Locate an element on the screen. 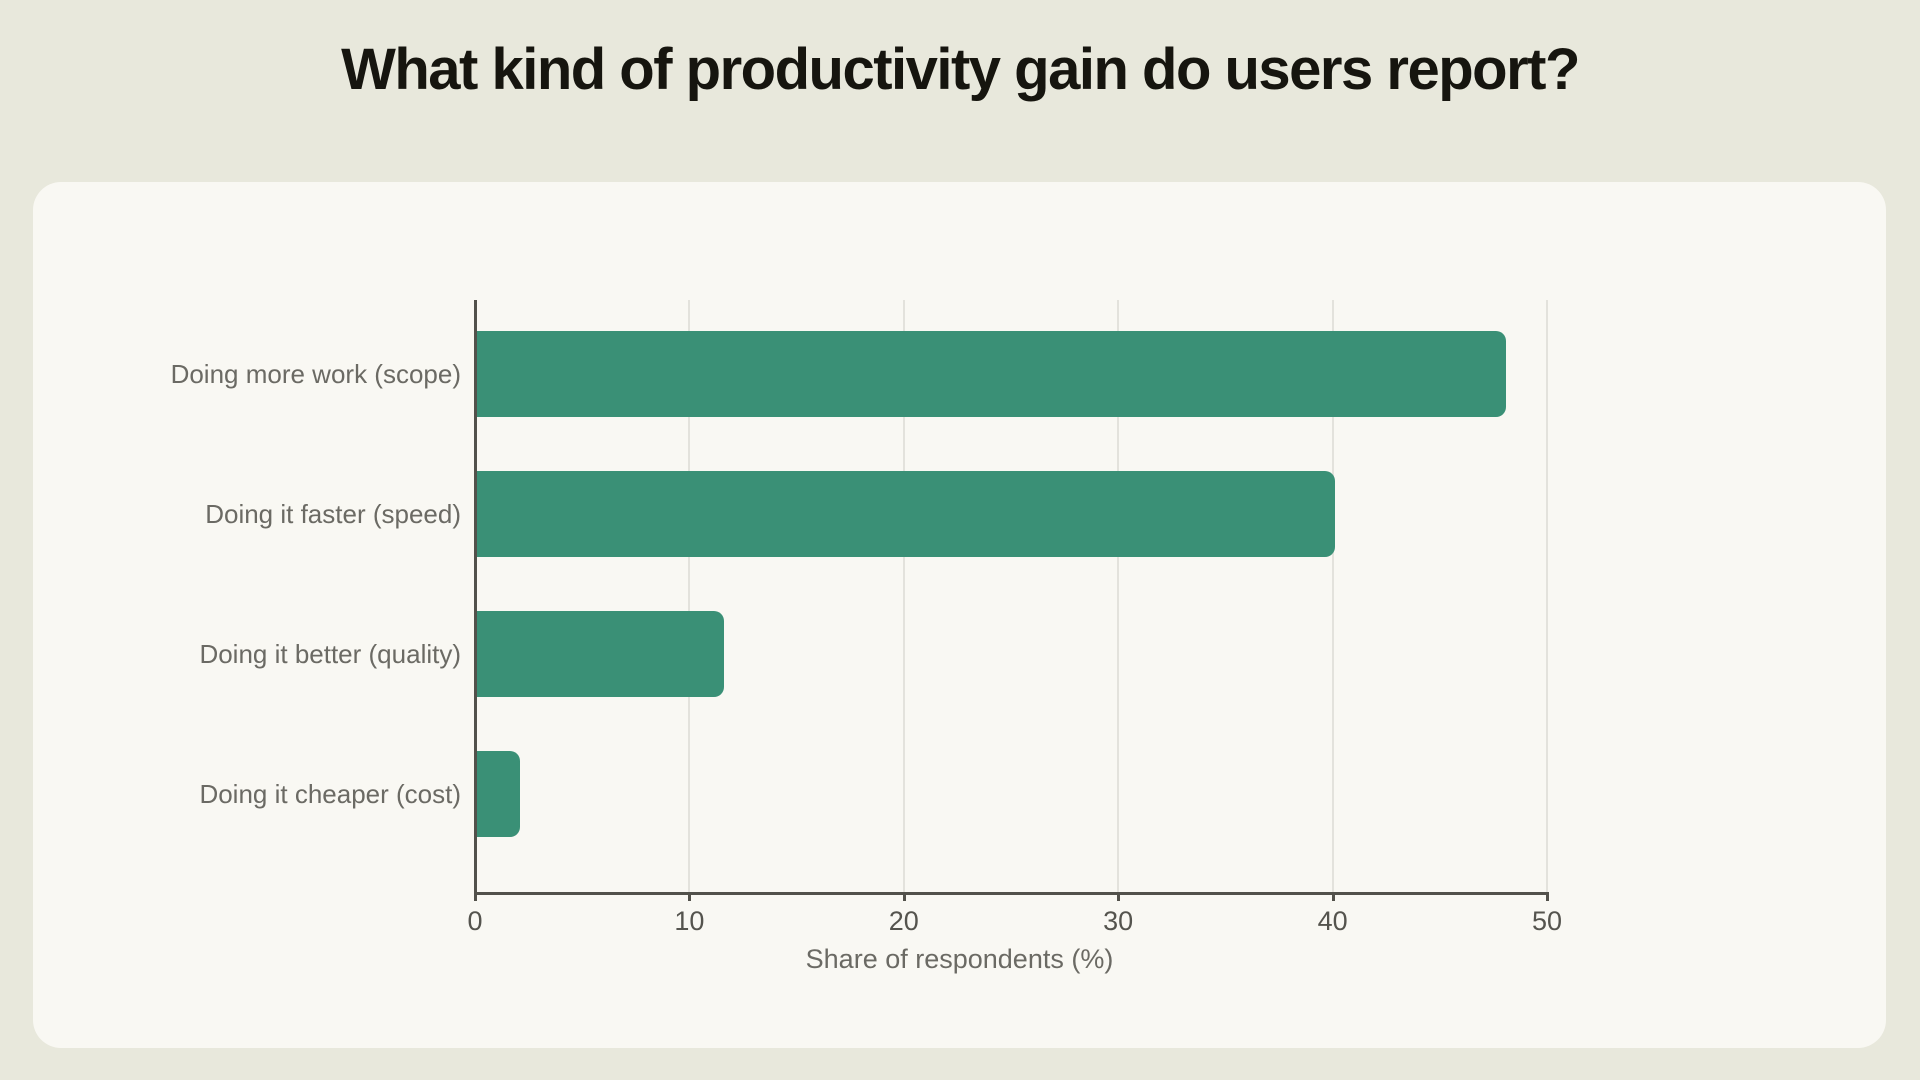  x-axis-line is located at coordinates (1011, 893).